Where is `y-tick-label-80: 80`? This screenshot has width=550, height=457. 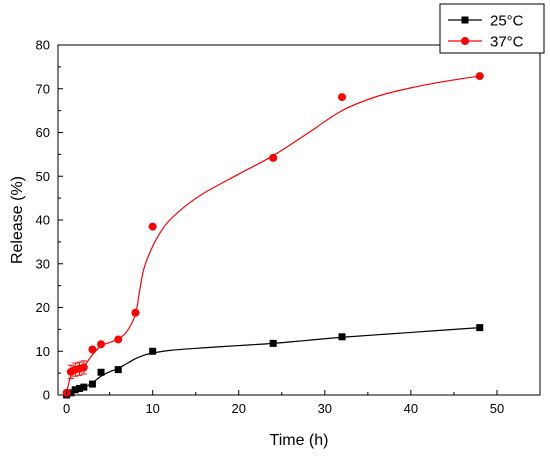
y-tick-label-80: 80 is located at coordinates (43, 45).